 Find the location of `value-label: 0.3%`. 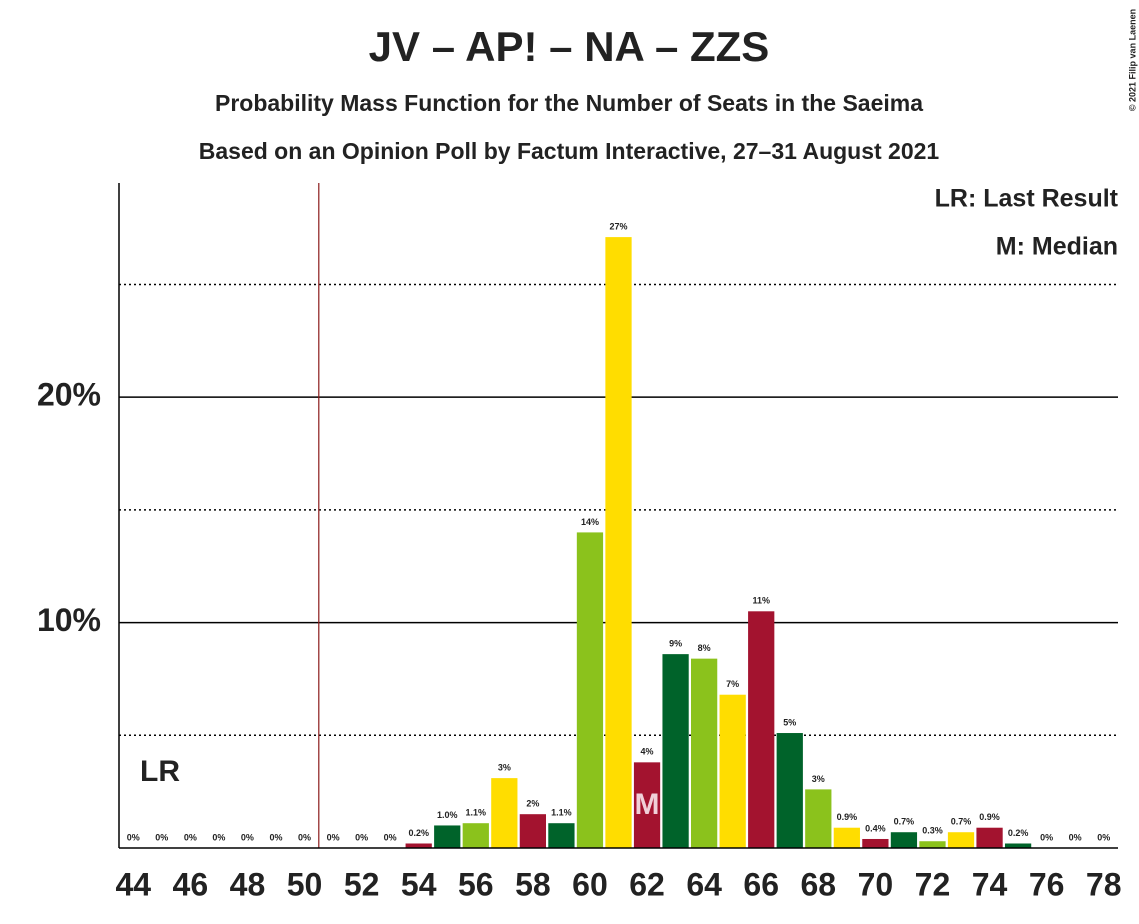

value-label: 0.3% is located at coordinates (932, 831).